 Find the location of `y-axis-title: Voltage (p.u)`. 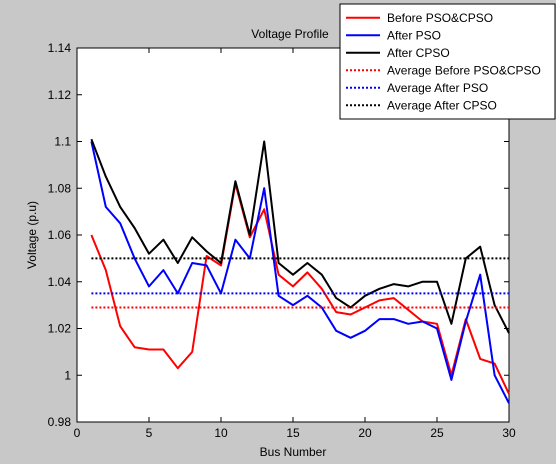

y-axis-title: Voltage (p.u) is located at coordinates (32, 235).